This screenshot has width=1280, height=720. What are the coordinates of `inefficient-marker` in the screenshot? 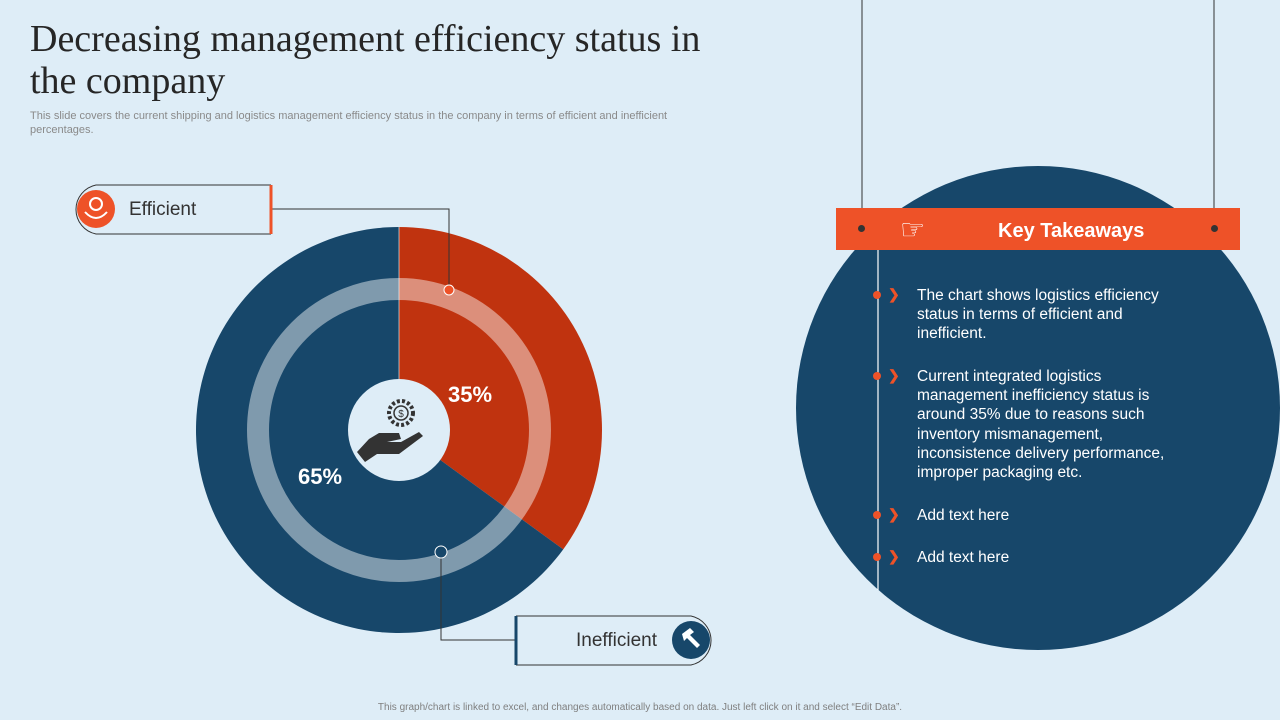 It's located at (441, 552).